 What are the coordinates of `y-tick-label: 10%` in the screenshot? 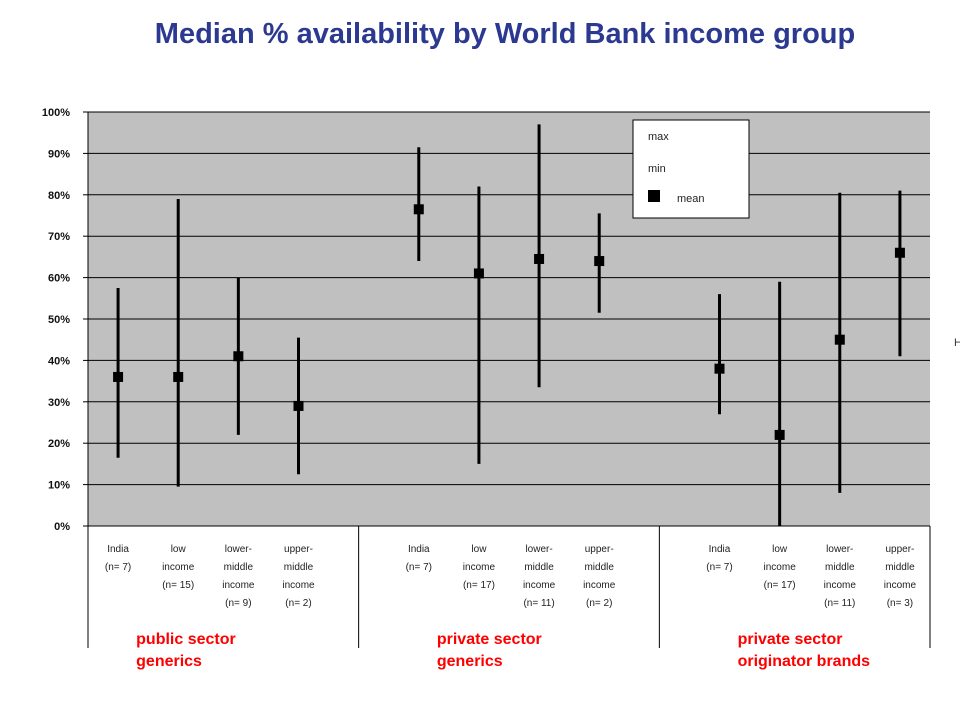 It's located at (59, 486).